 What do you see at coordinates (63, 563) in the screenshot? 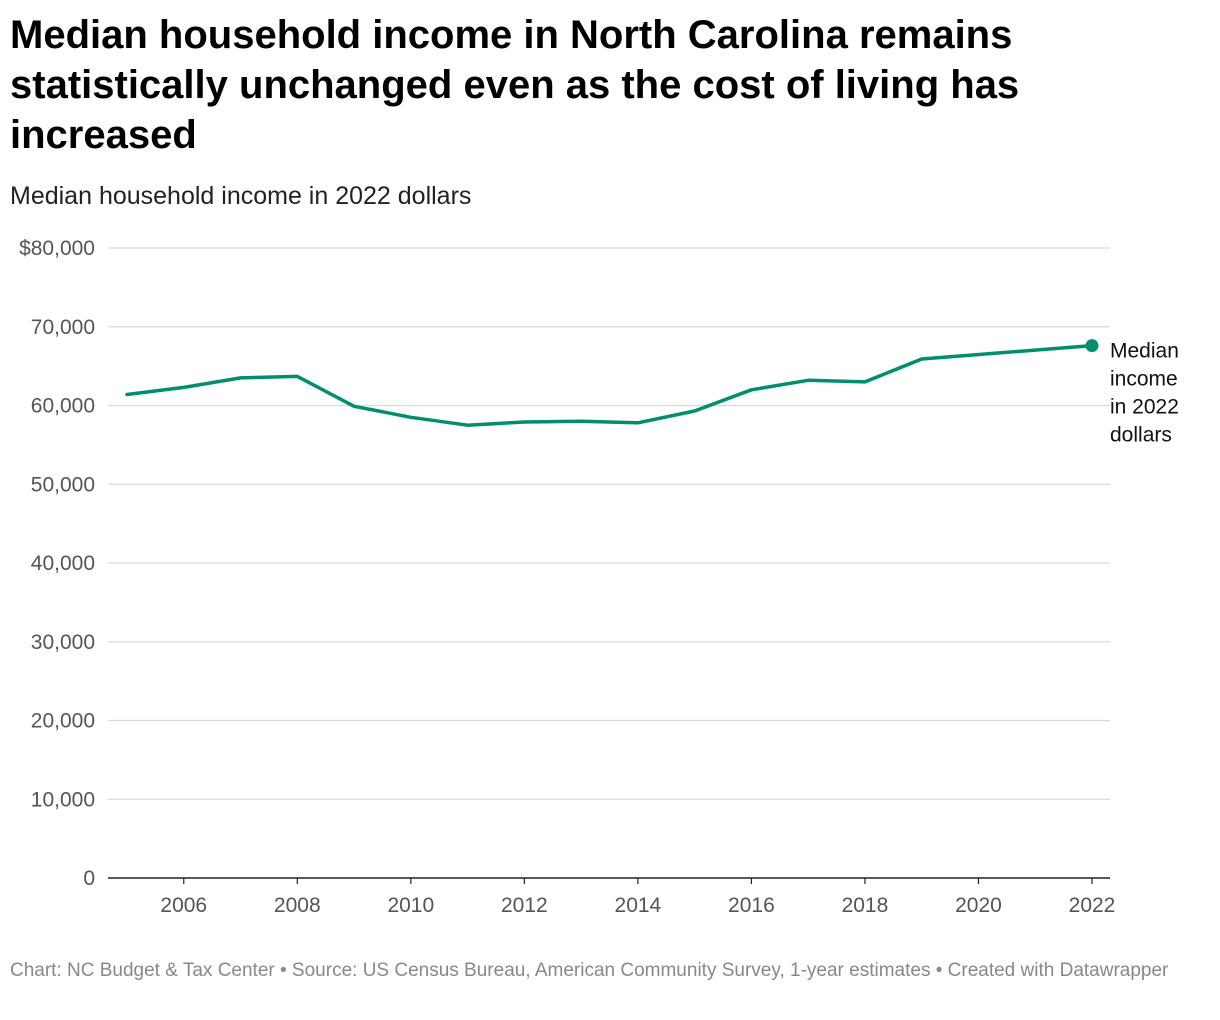
I see `y-tick-label: 40,000` at bounding box center [63, 563].